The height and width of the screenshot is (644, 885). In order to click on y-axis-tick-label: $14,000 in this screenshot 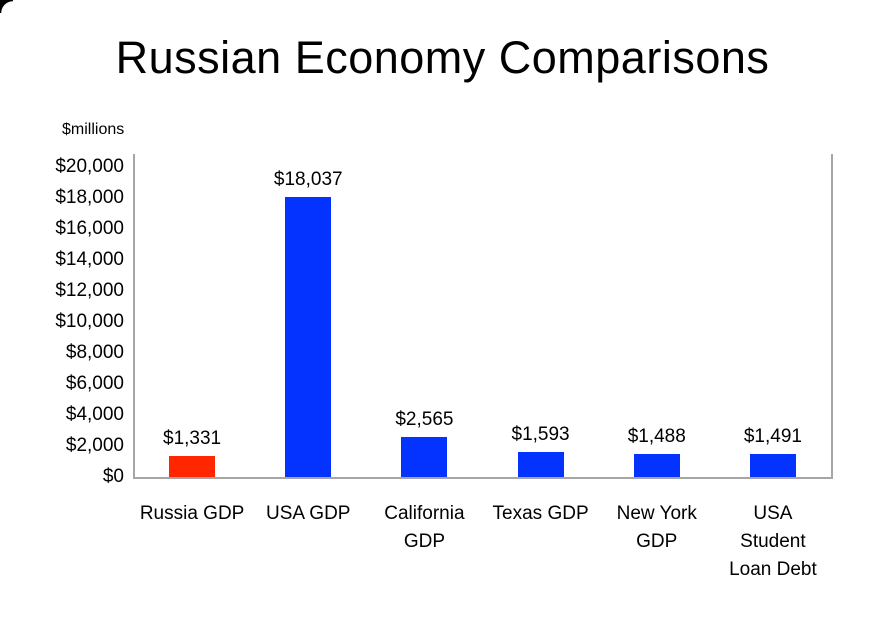, I will do `click(89, 259)`.